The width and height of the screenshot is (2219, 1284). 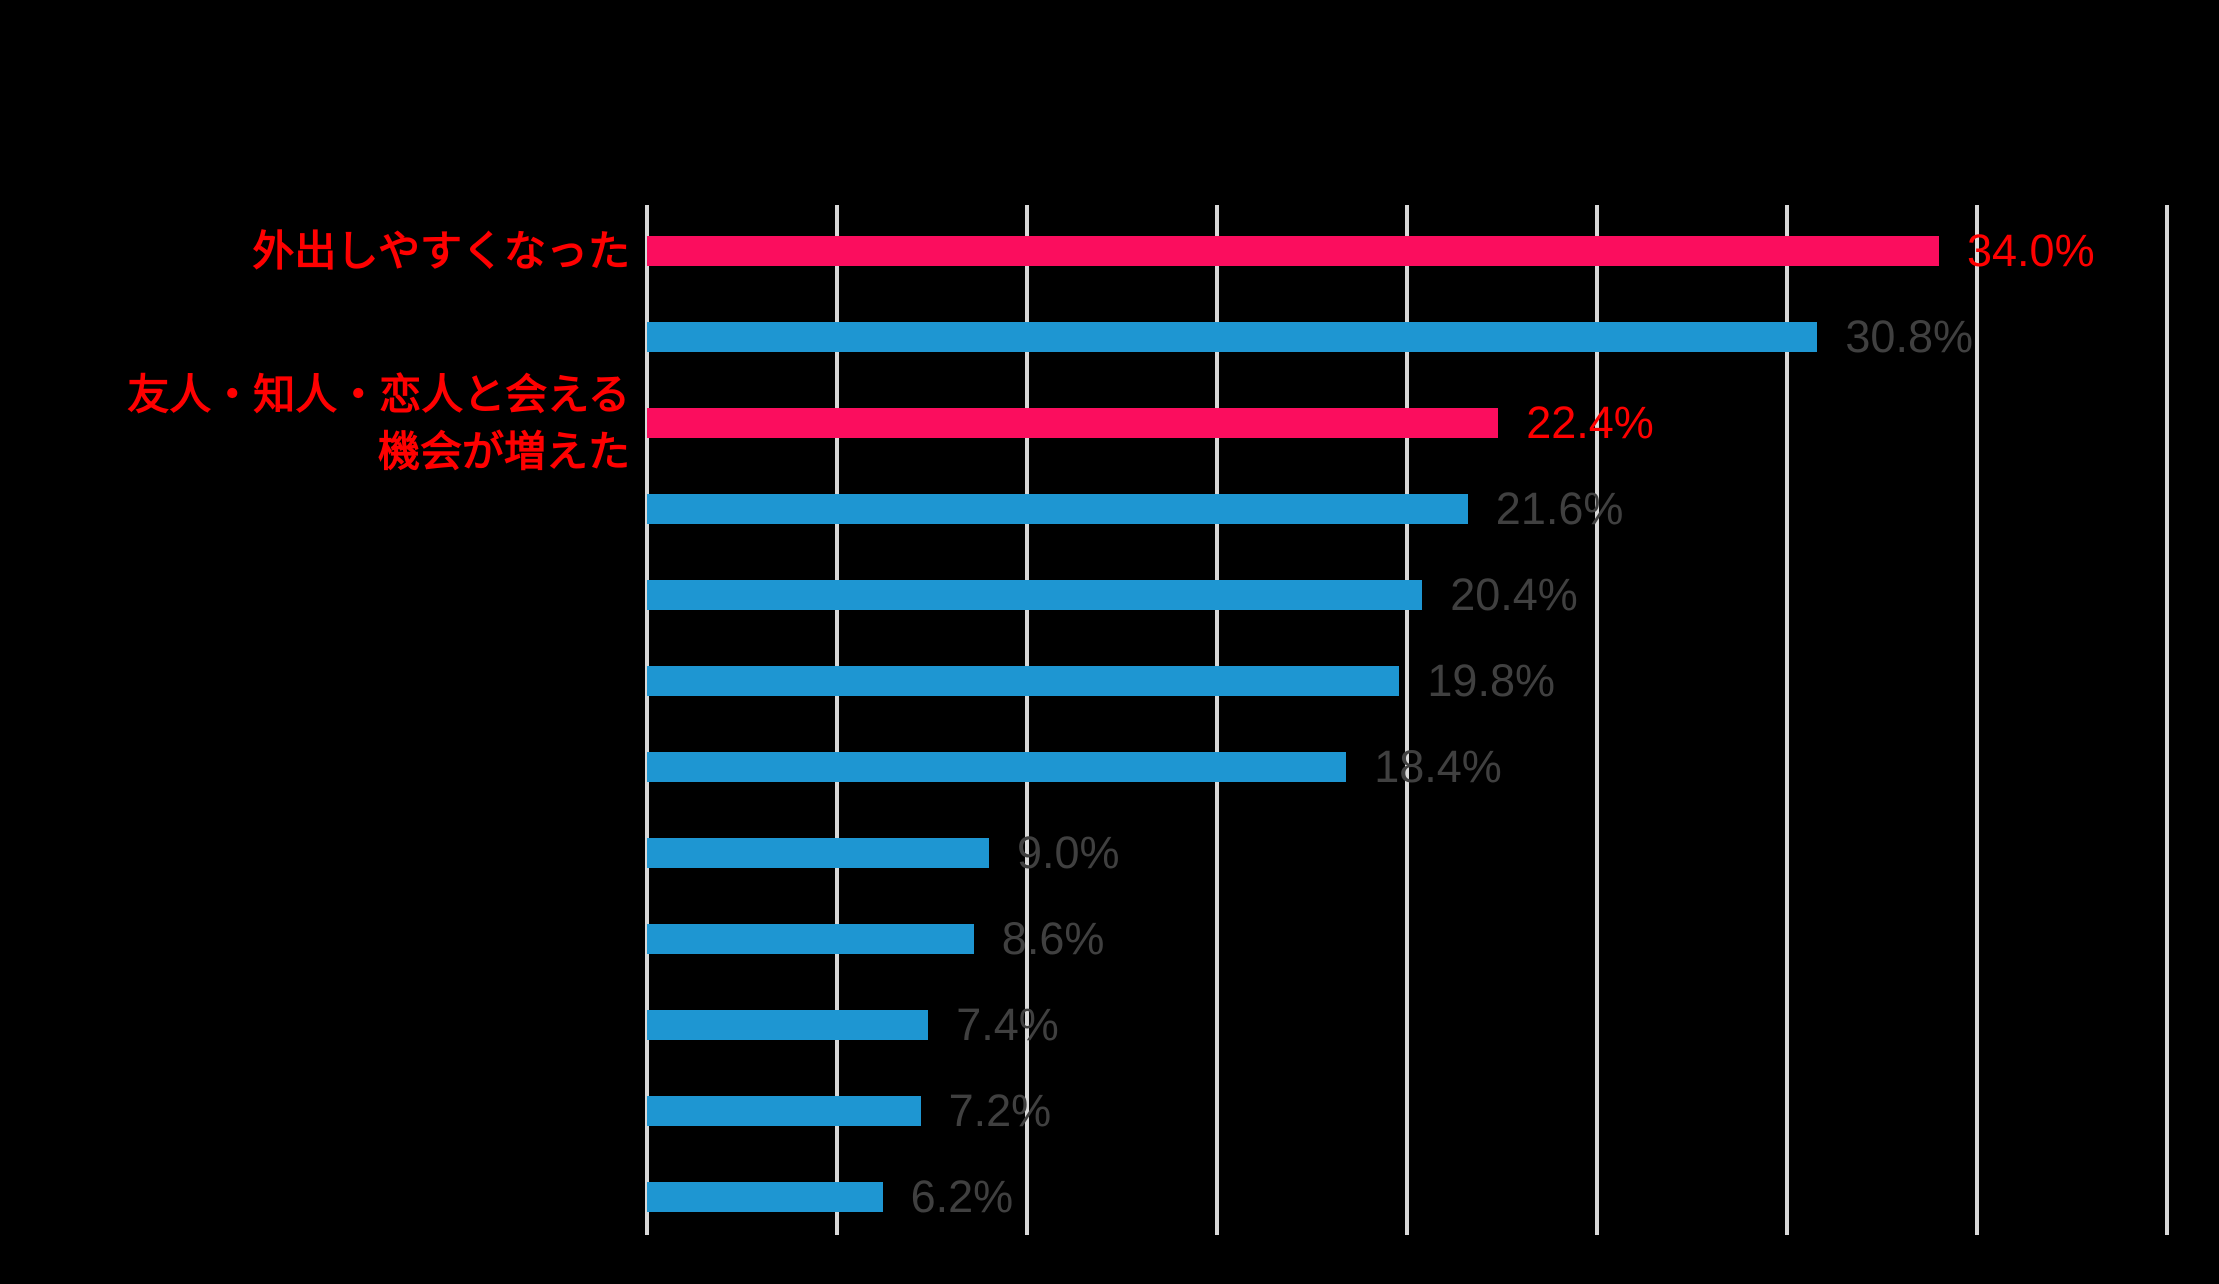 I want to click on bar-value: 21.6%, so click(x=1559, y=508).